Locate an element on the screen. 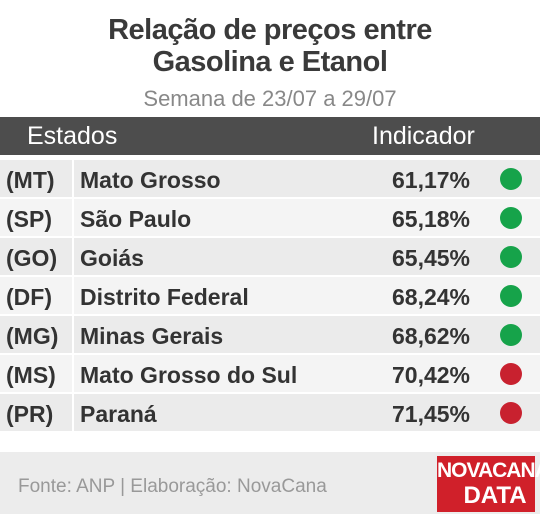  indicator-value: 61,17% is located at coordinates (431, 180).